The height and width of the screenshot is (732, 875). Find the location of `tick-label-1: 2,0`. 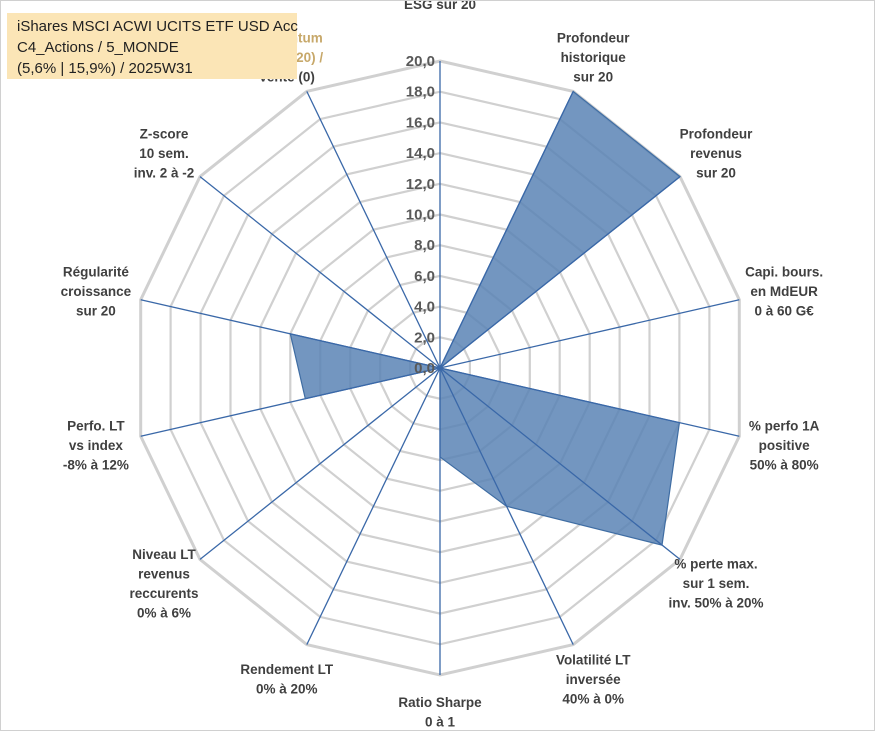

tick-label-1: 2,0 is located at coordinates (424, 337).